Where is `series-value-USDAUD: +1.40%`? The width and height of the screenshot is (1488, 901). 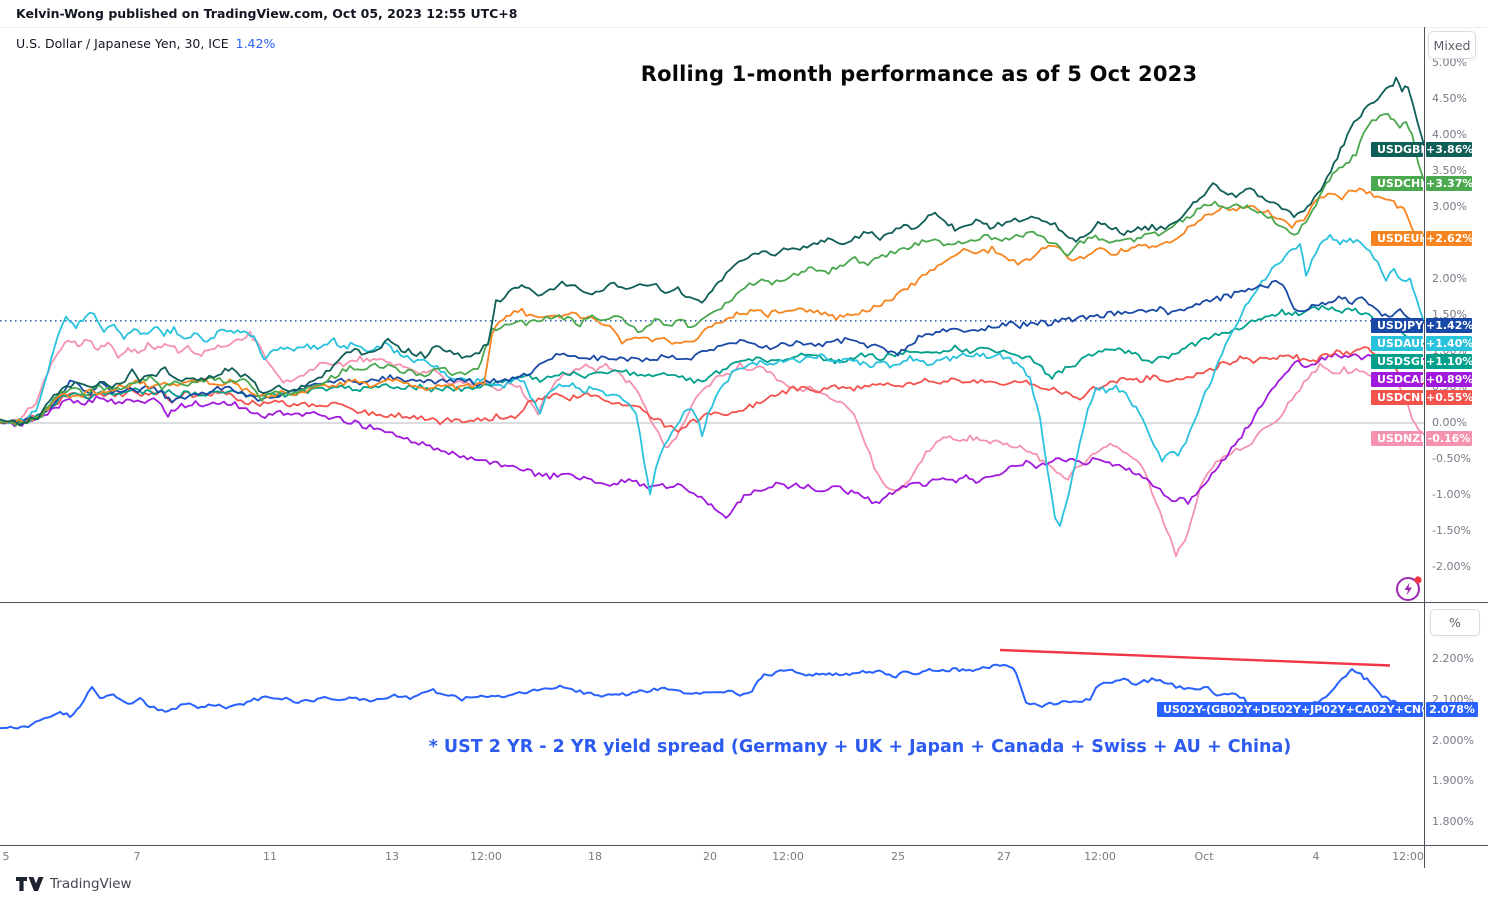
series-value-USDAUD: +1.40% is located at coordinates (1450, 343).